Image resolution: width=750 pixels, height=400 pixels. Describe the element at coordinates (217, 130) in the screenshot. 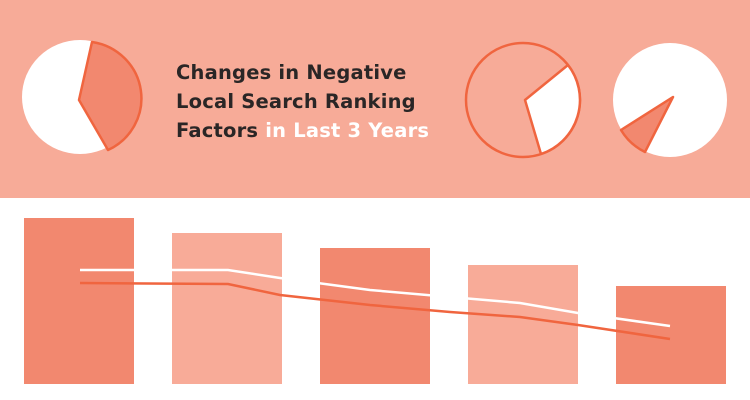

I see `title-line-3-dark: Factors` at that location.